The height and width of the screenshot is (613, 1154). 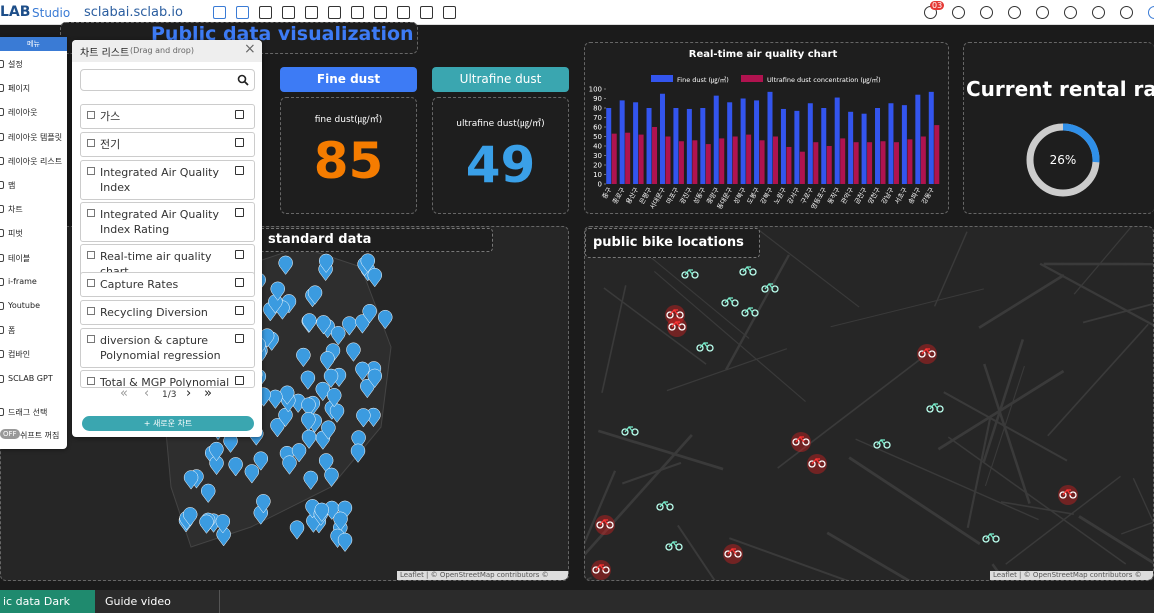 I want to click on chart-title: Real-time air quality chart, so click(x=763, y=54).